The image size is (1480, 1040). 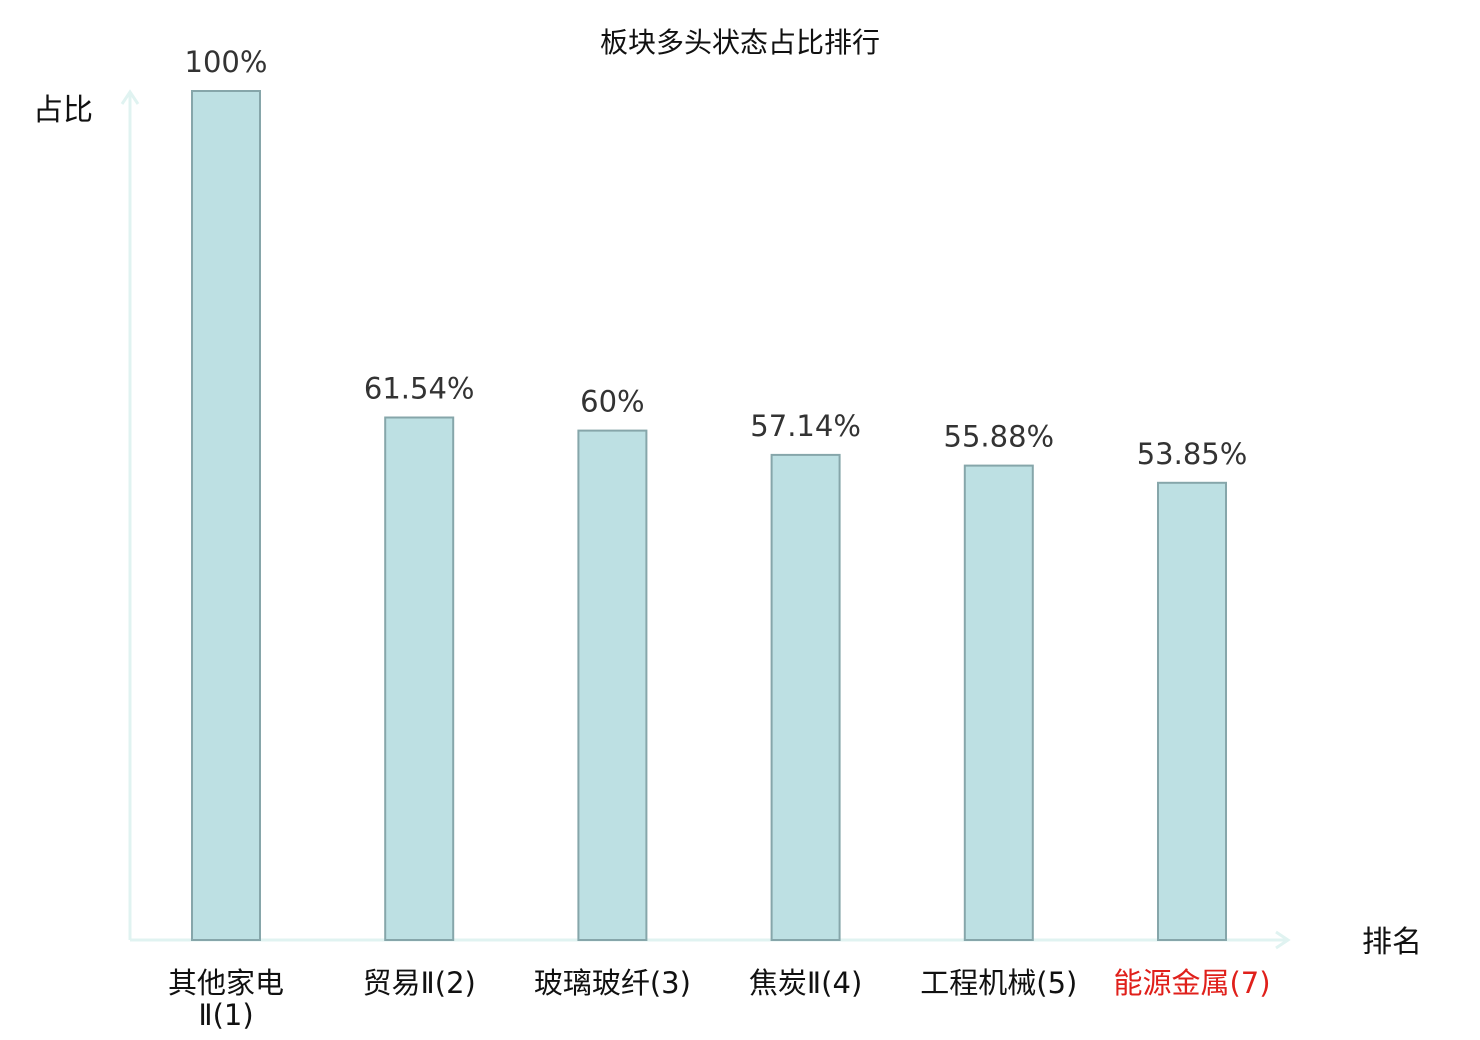 What do you see at coordinates (1392, 942) in the screenshot?
I see `x-axis-label: 排名` at bounding box center [1392, 942].